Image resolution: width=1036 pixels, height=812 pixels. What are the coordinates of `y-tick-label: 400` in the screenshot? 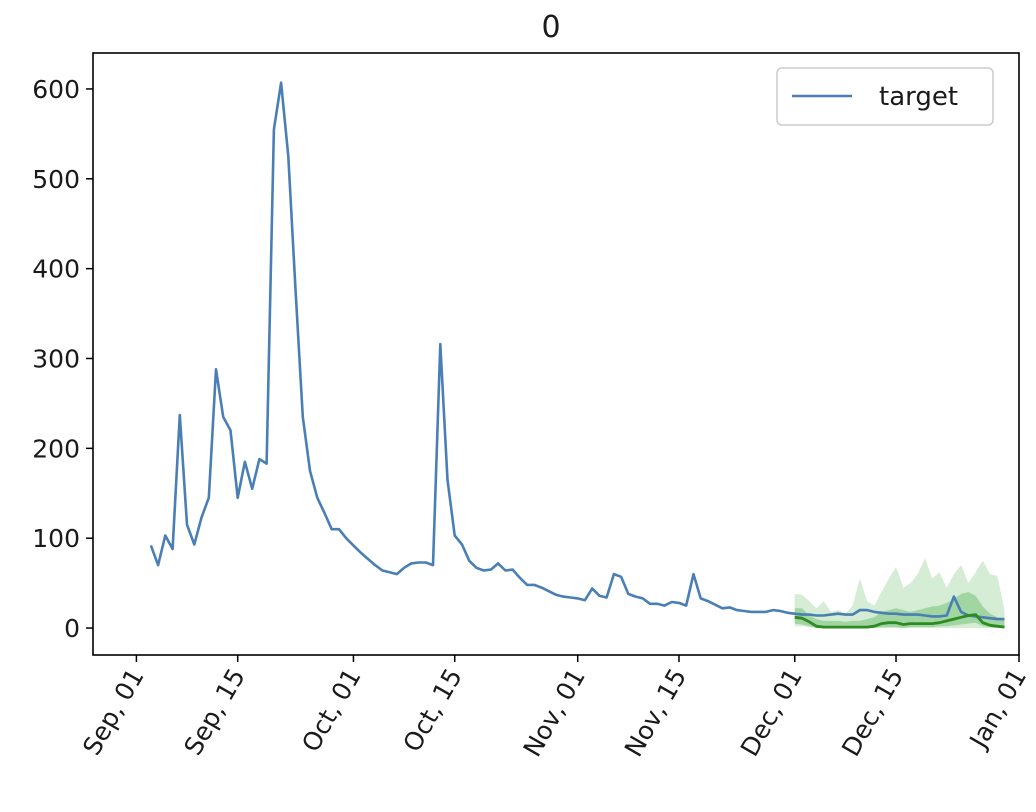 It's located at (56, 269).